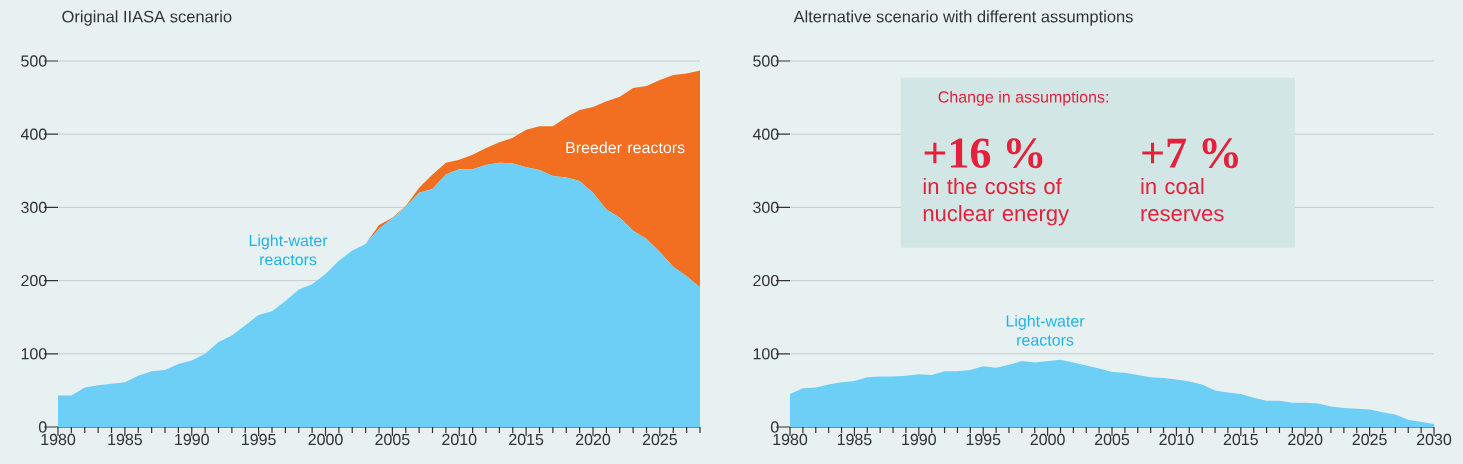 The image size is (1463, 464). I want to click on annotation: in coal reserves, so click(1182, 199).